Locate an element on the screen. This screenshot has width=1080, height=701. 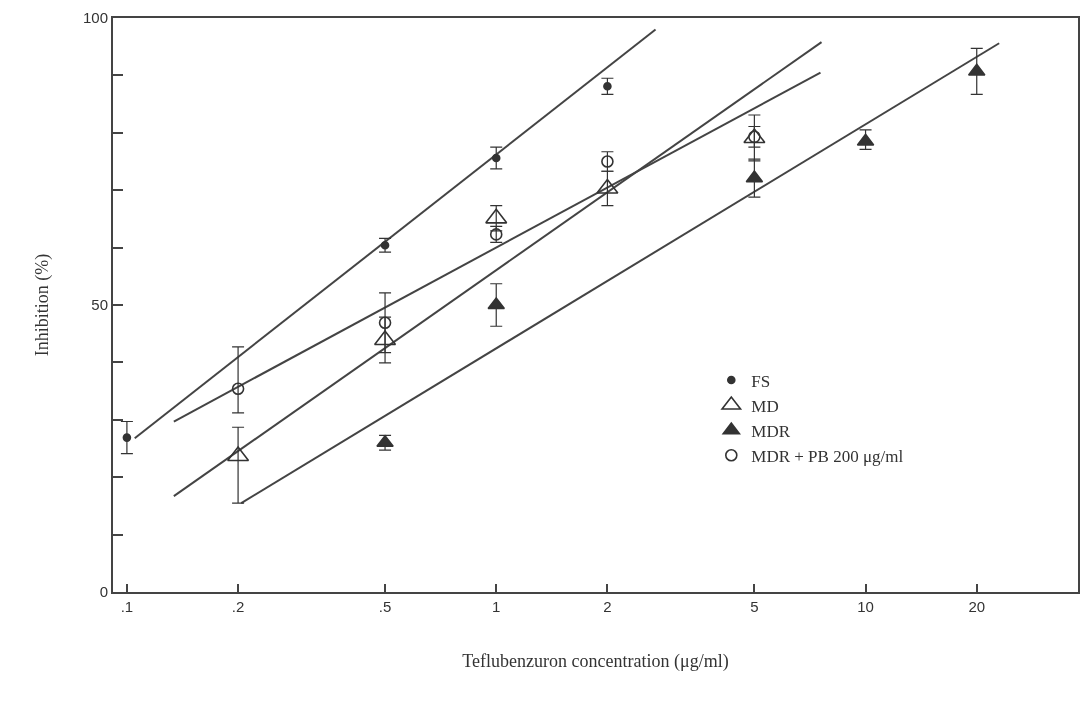
legend-label: MD is located at coordinates (765, 406).